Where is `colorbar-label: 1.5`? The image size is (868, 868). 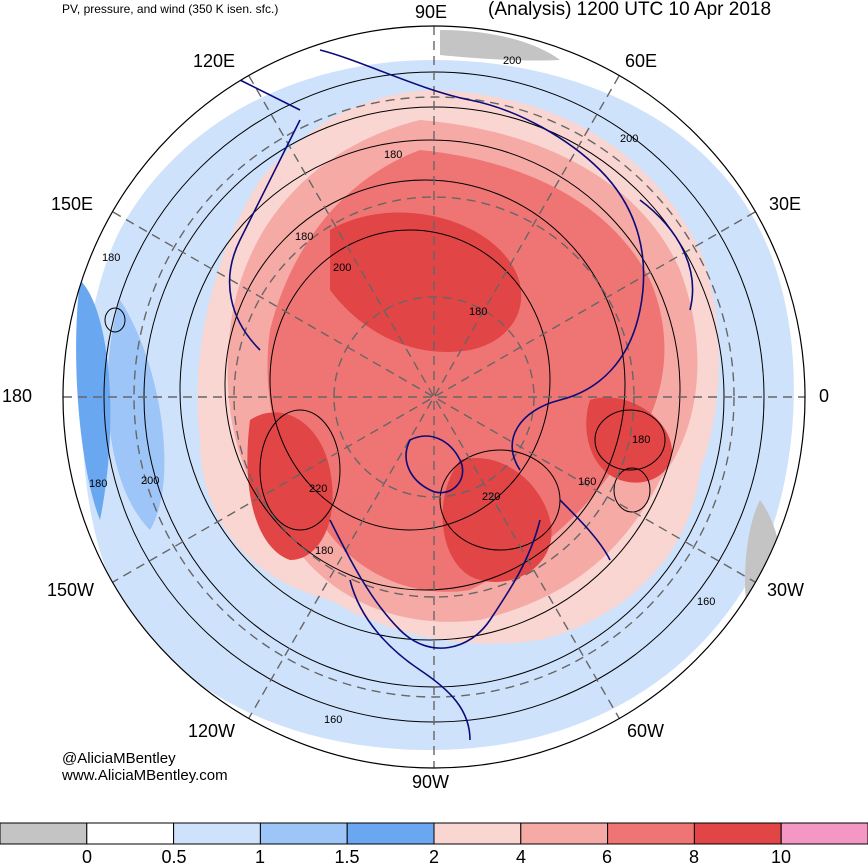 colorbar-label: 1.5 is located at coordinates (347, 857).